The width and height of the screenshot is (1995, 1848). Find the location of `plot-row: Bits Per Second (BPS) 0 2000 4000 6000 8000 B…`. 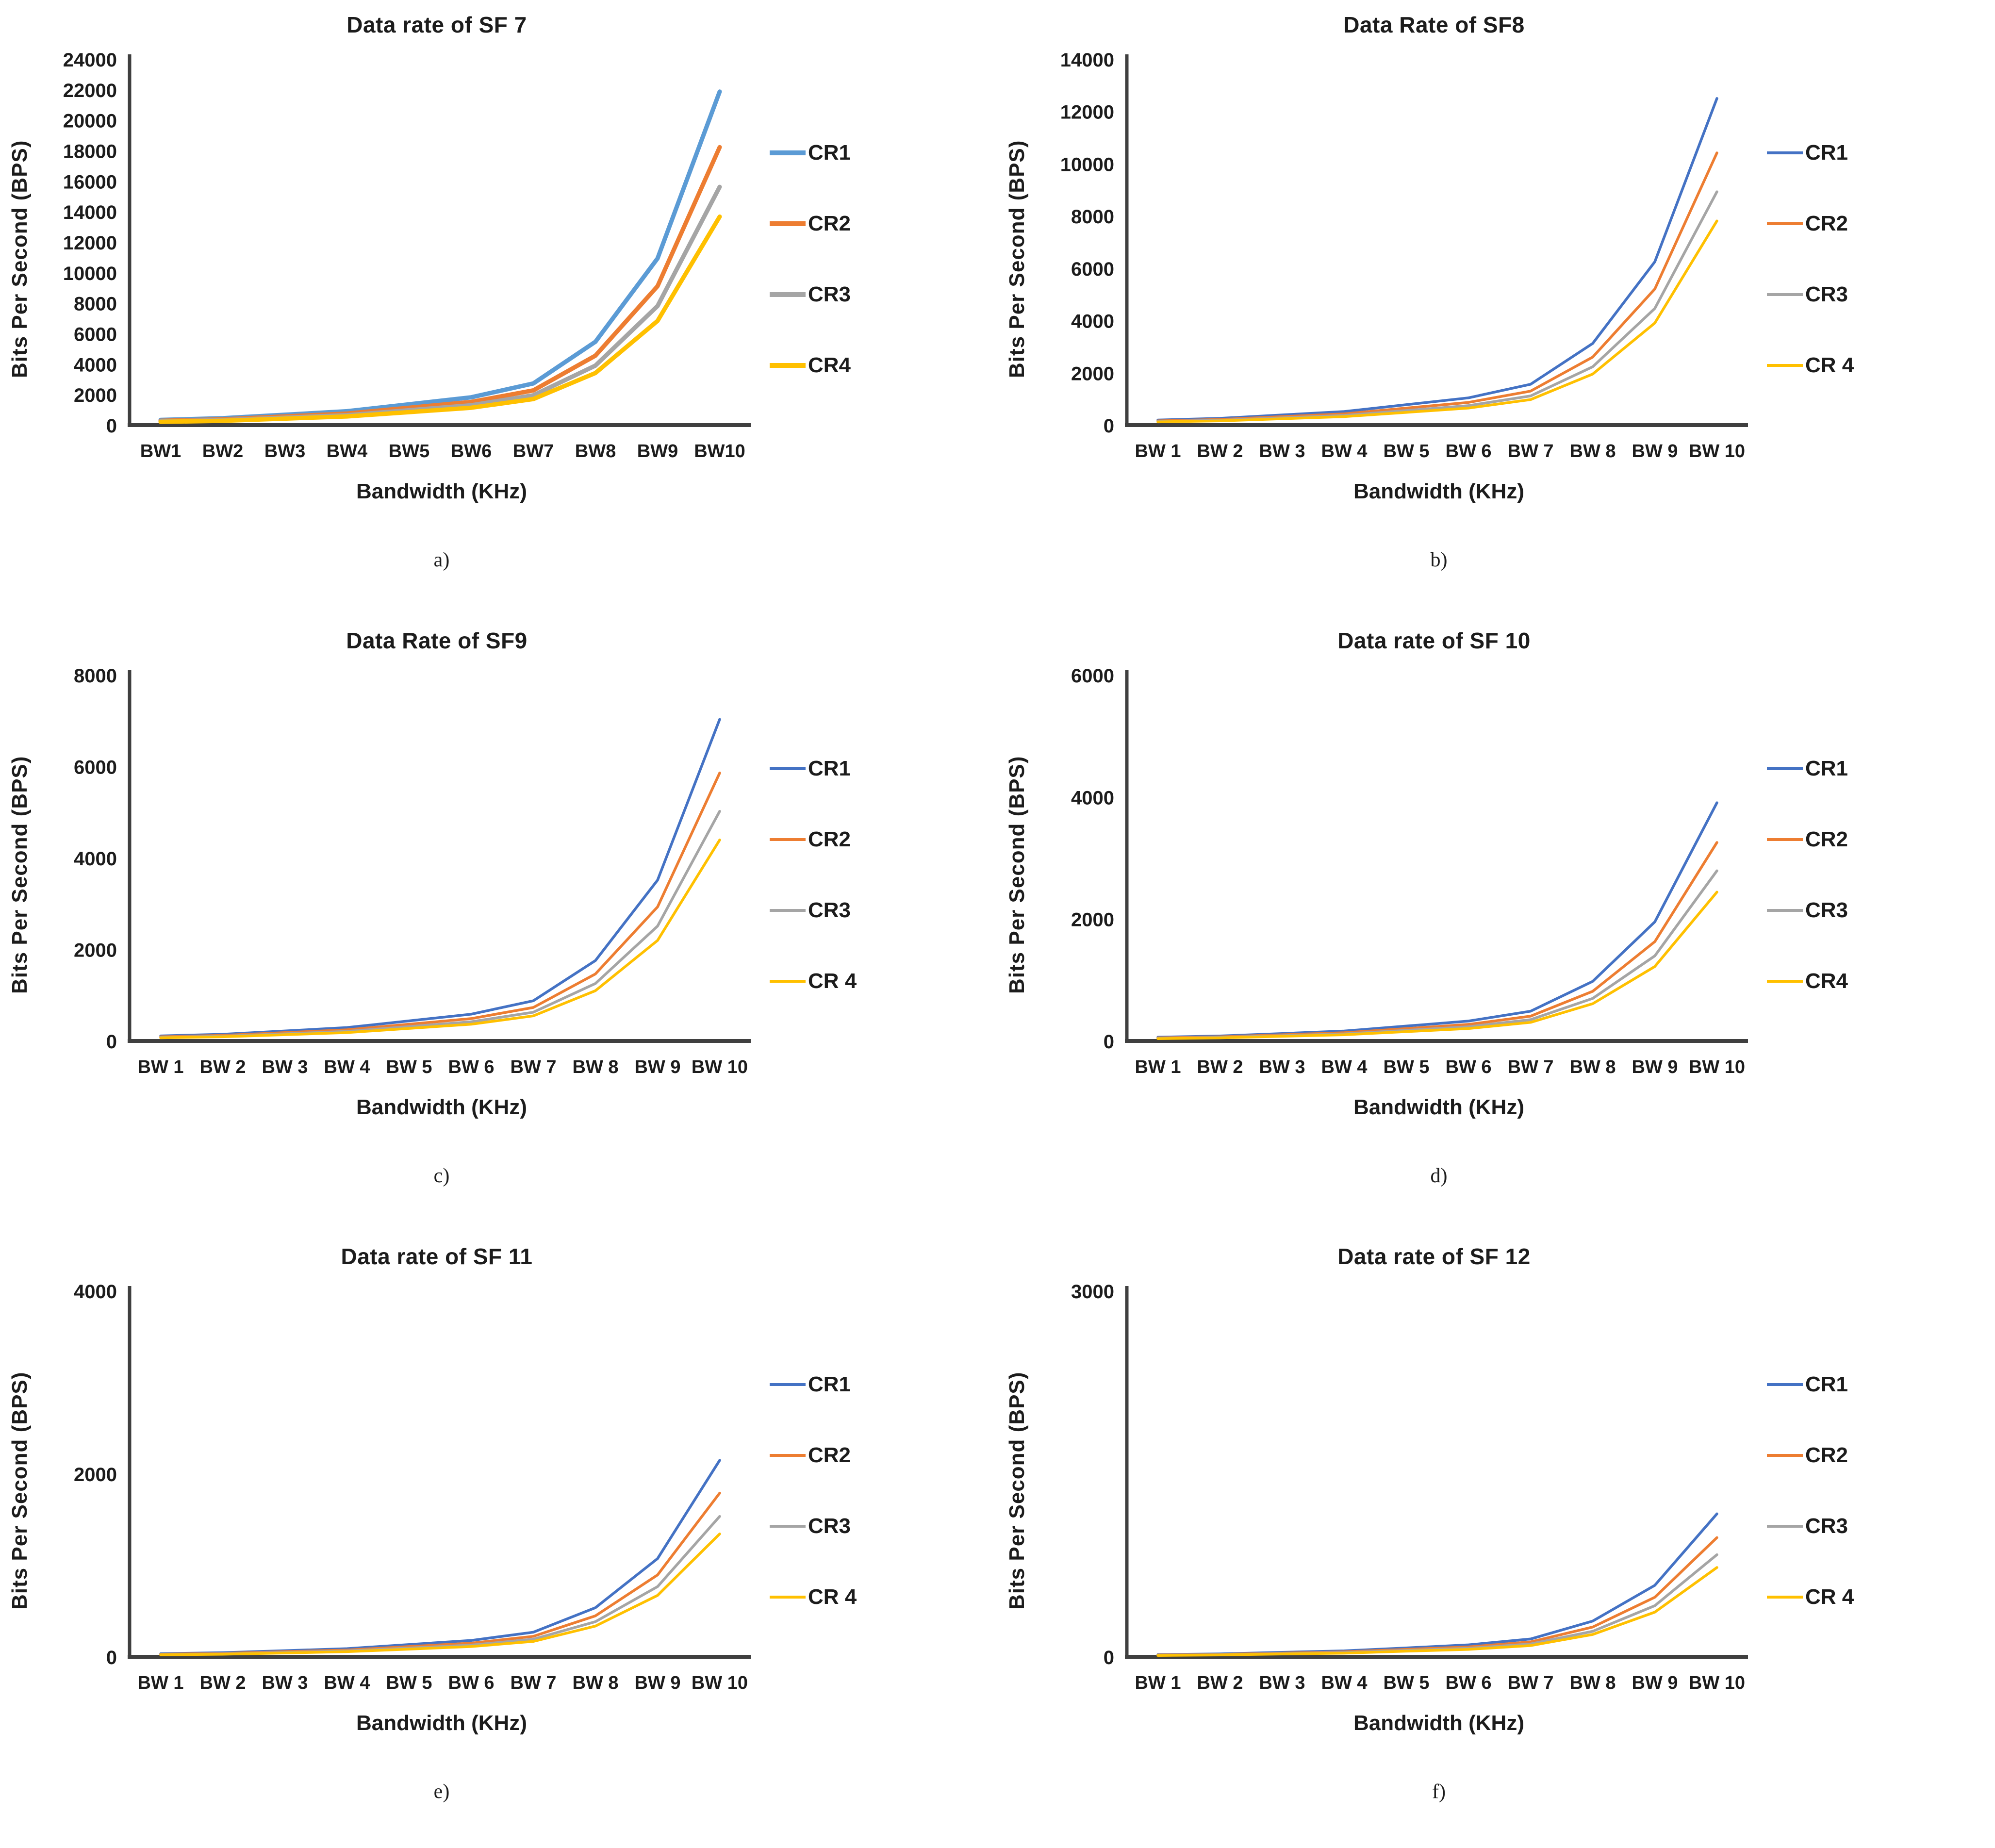

plot-row: Bits Per Second (BPS) 0 2000 4000 6000 8000 B… is located at coordinates (498, 875).